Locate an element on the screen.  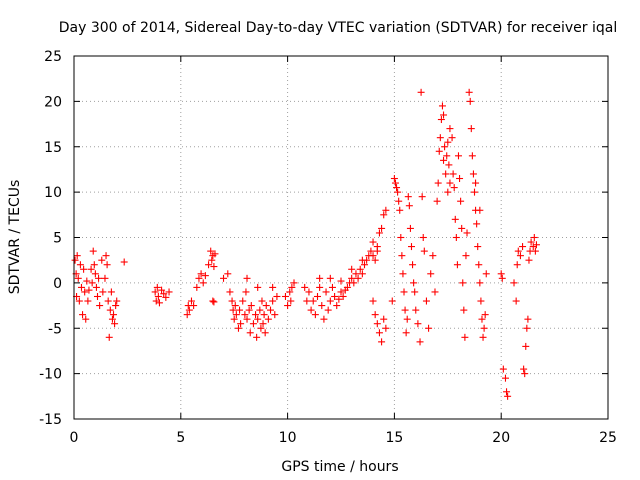
y-axis-label: SDTVAR / TECUs is located at coordinates (15, 237).